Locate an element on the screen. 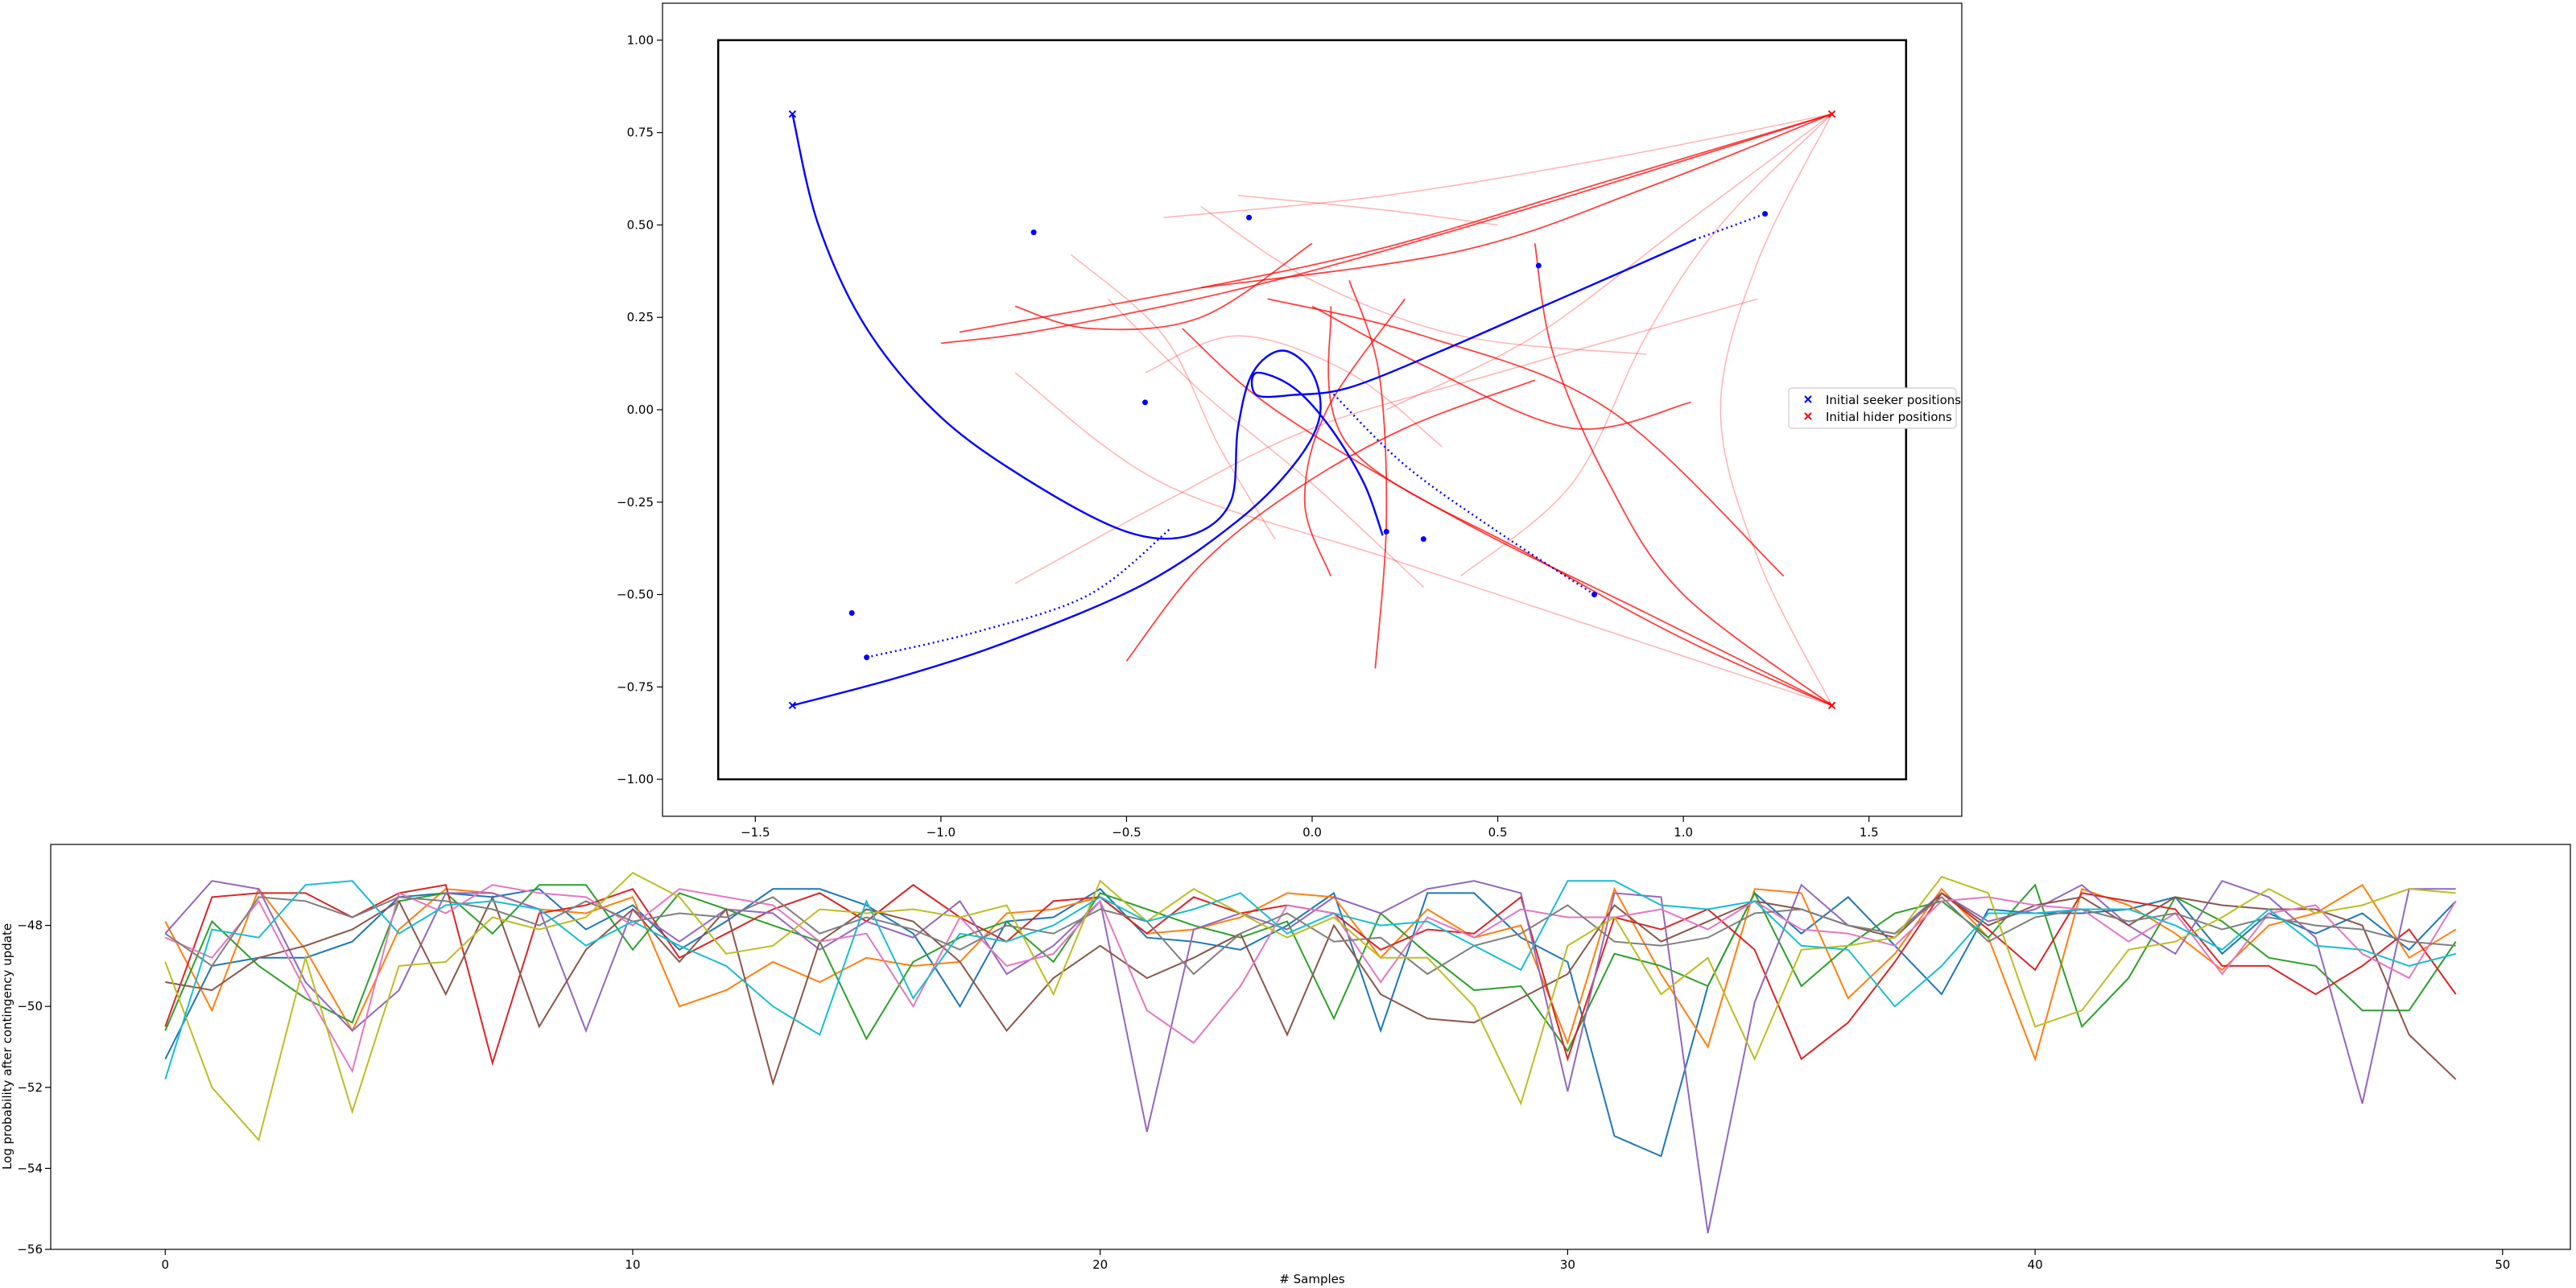 The height and width of the screenshot is (1288, 2576). legend-box is located at coordinates (1872, 408).